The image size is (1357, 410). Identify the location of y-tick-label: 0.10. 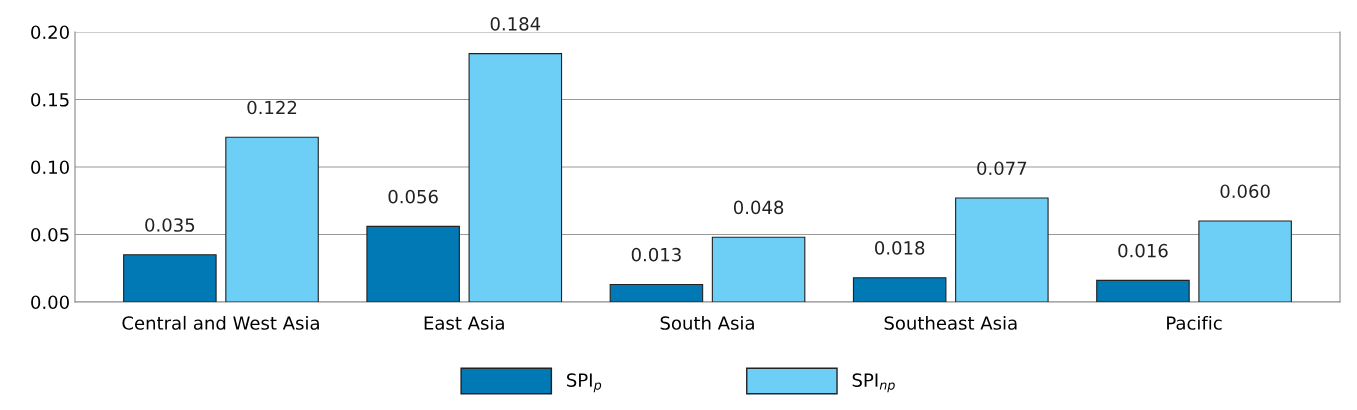
(50, 167).